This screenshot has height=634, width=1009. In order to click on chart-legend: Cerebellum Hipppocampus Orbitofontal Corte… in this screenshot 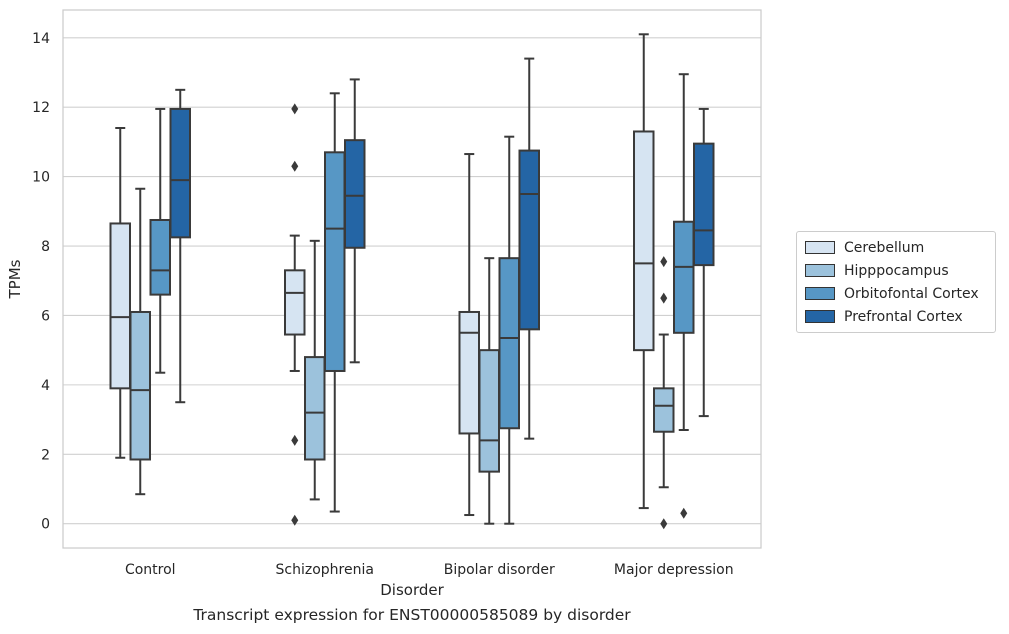, I will do `click(896, 282)`.